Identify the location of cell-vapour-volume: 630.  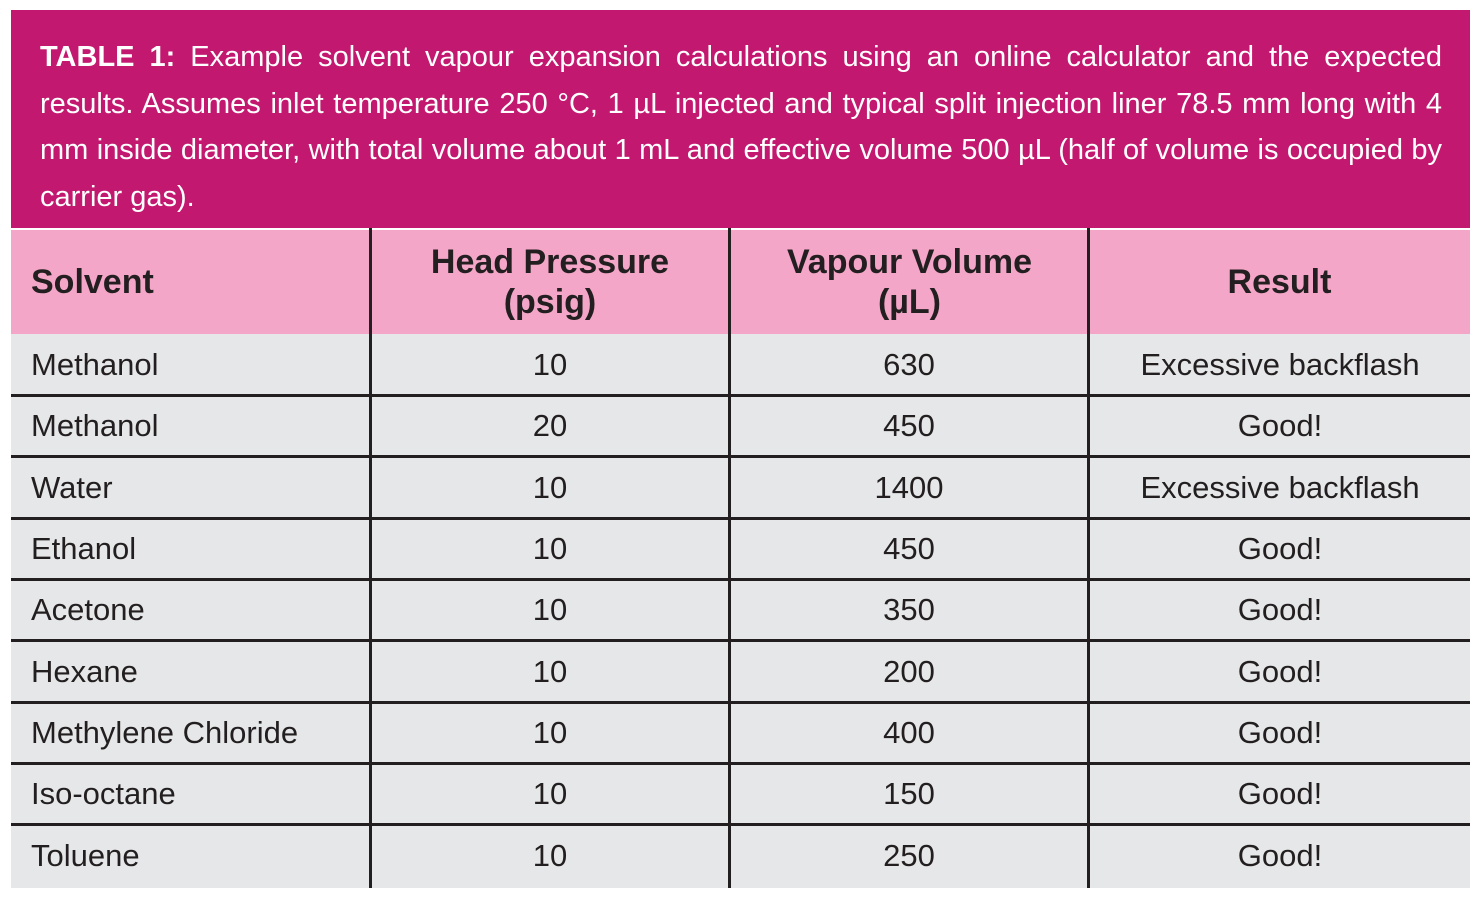
(909, 364).